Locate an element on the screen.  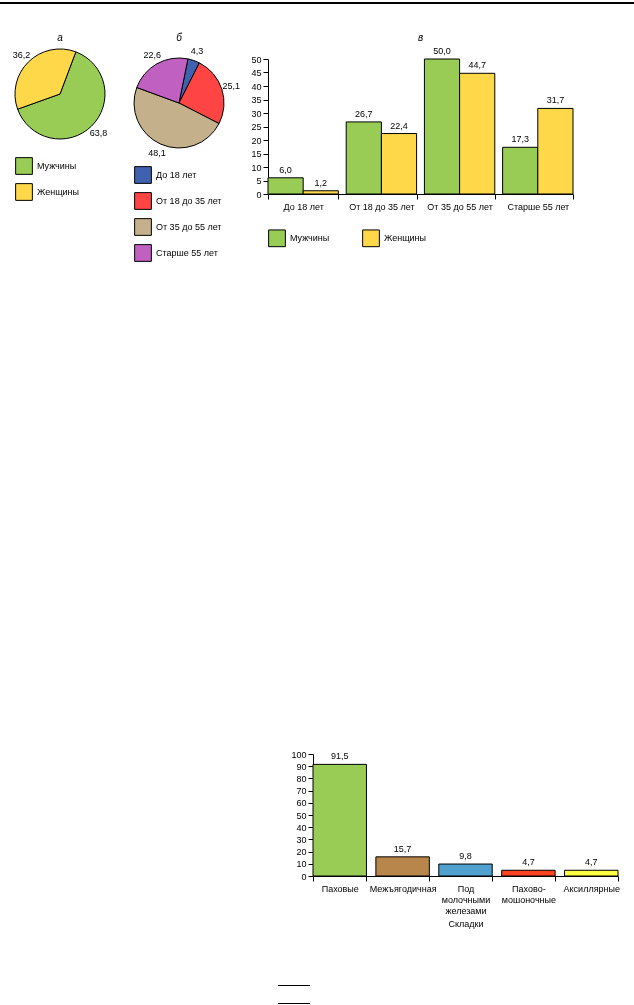
data-label: 22,4 is located at coordinates (399, 125).